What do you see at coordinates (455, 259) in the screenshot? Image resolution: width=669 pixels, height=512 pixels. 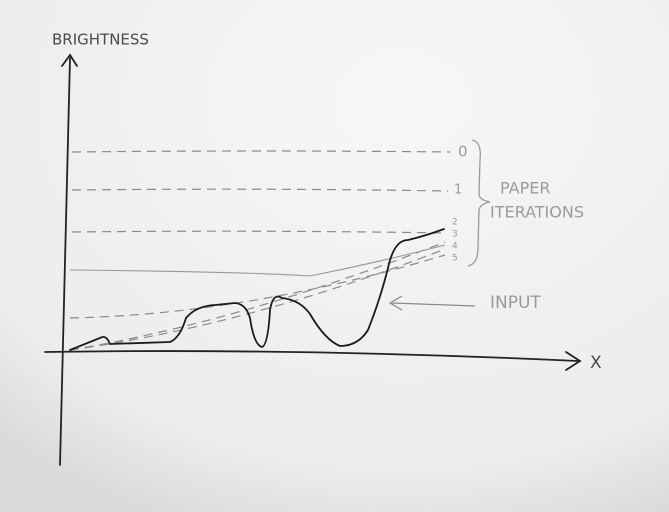 I see `iteration-label: 5` at bounding box center [455, 259].